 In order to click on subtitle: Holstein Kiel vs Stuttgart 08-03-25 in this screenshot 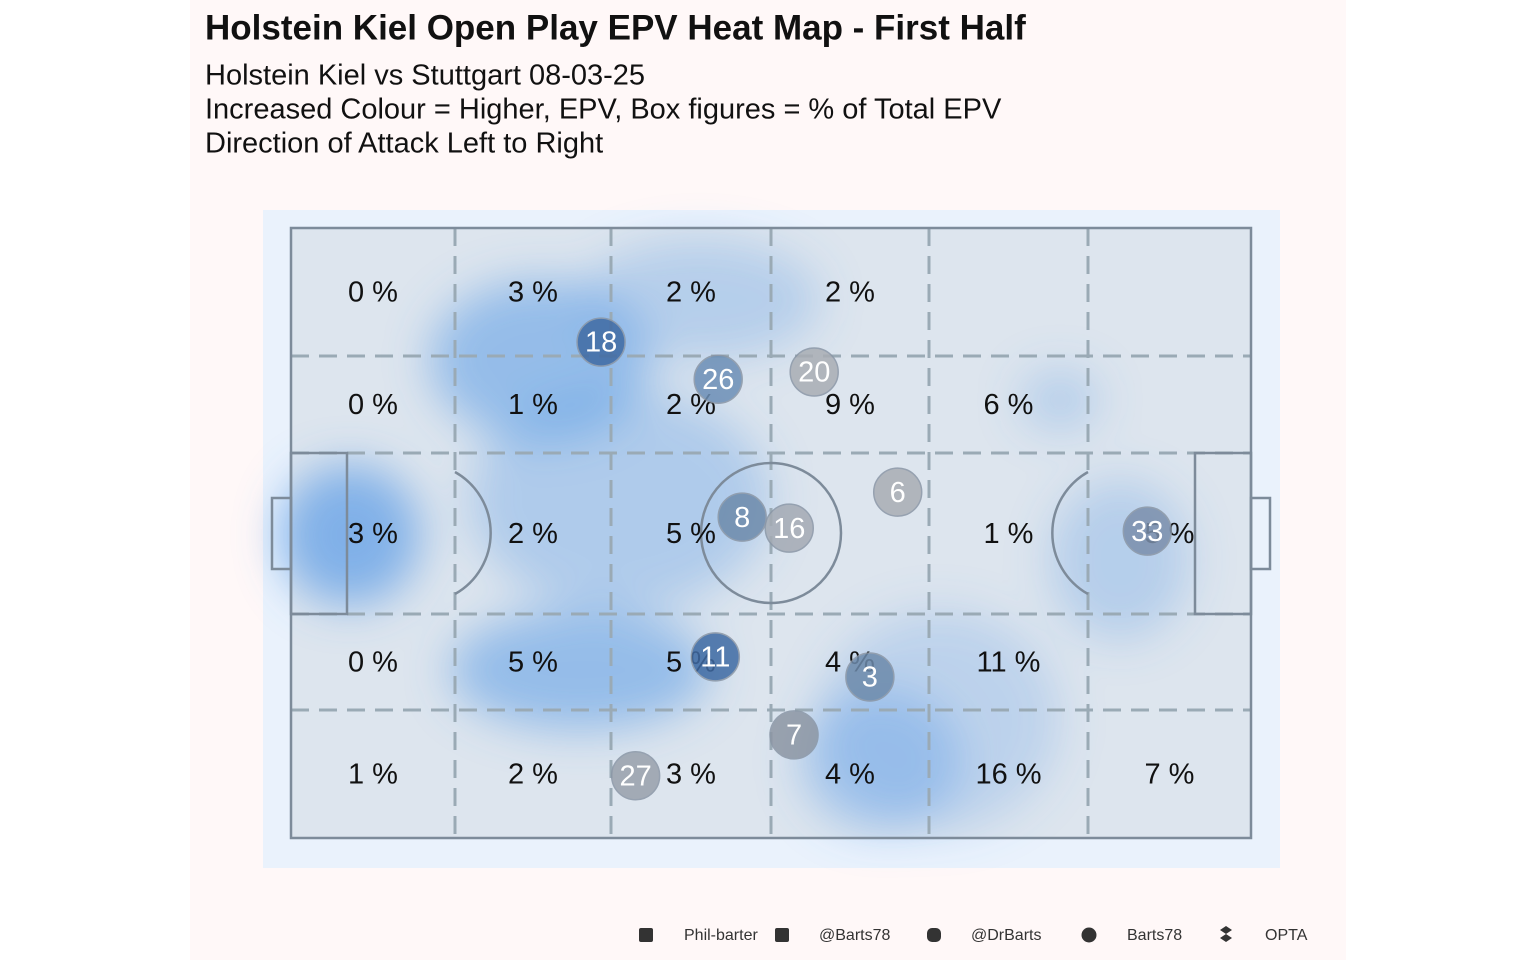, I will do `click(425, 76)`.